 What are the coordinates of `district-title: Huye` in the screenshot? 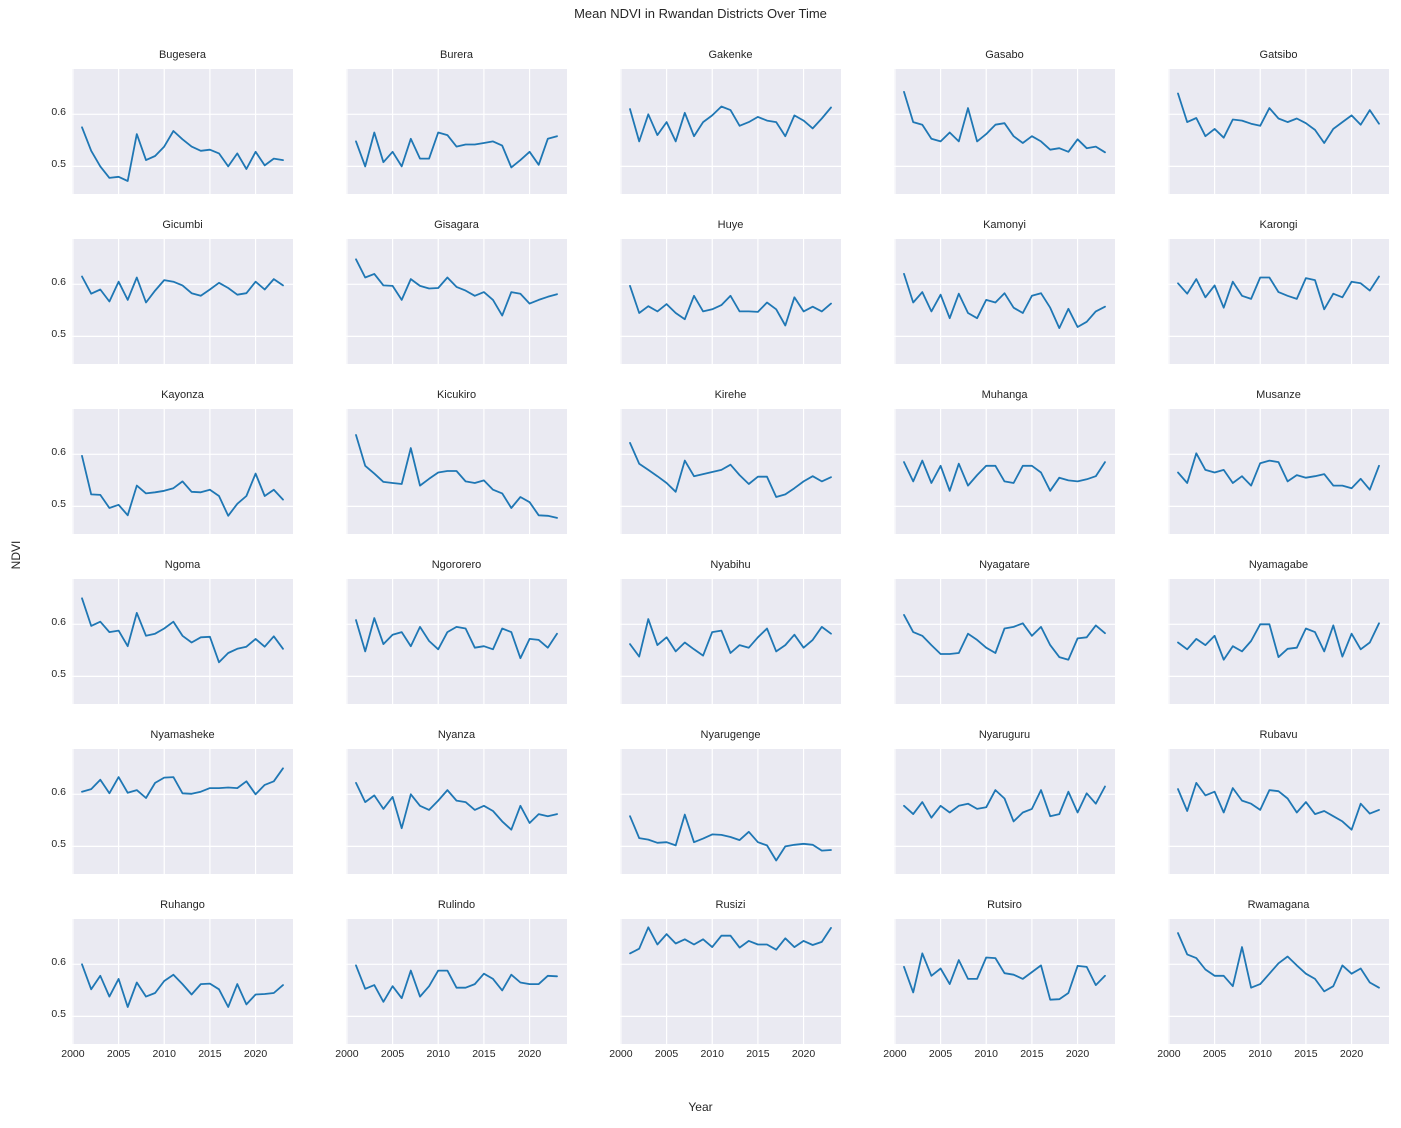 It's located at (730, 225).